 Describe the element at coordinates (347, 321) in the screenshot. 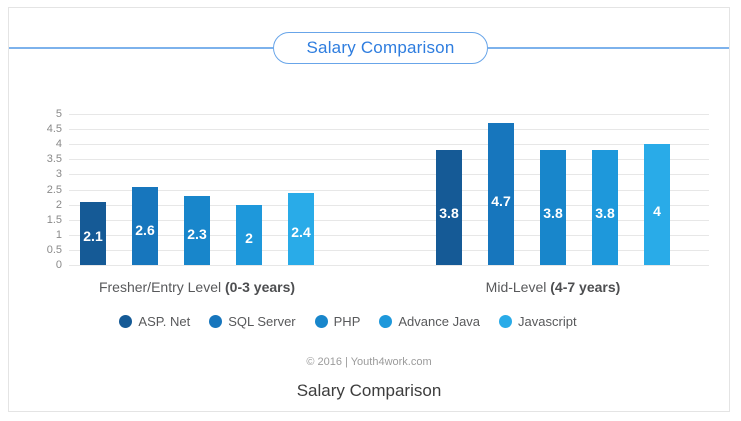

I see `legend-label: PHP` at that location.